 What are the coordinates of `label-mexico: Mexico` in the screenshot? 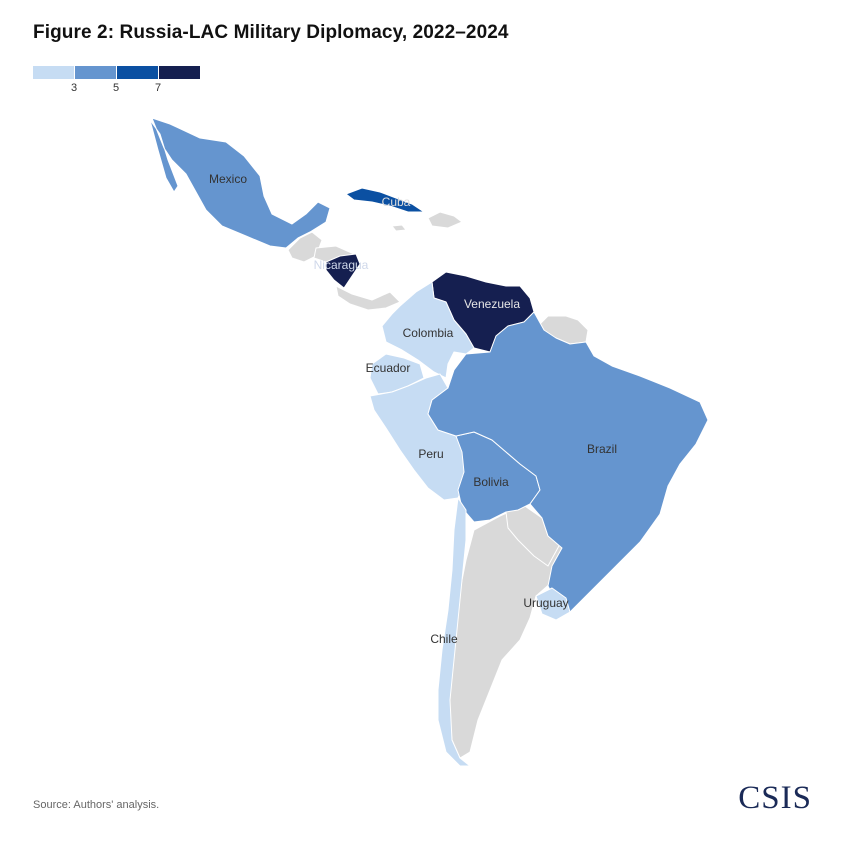 It's located at (228, 179).